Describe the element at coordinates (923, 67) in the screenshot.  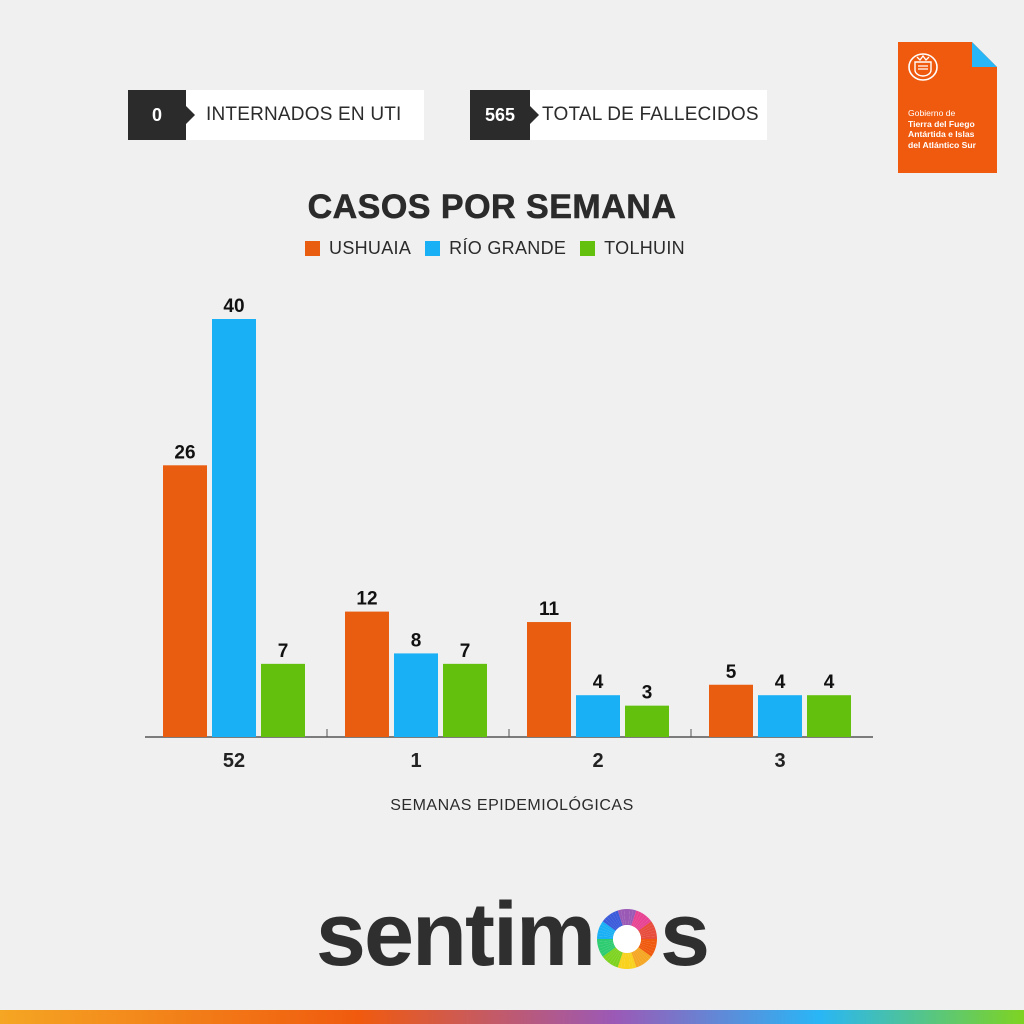
I see `coat-of-arms-icon` at that location.